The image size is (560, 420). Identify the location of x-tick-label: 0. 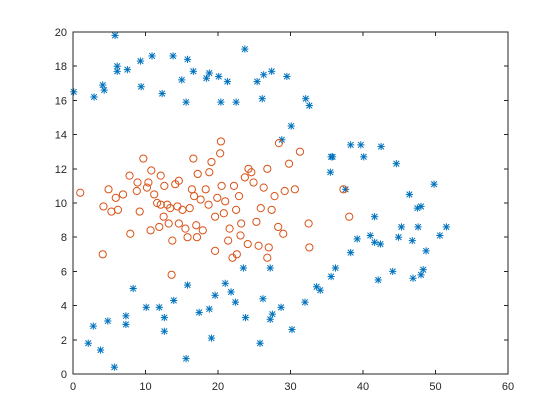
(73, 387).